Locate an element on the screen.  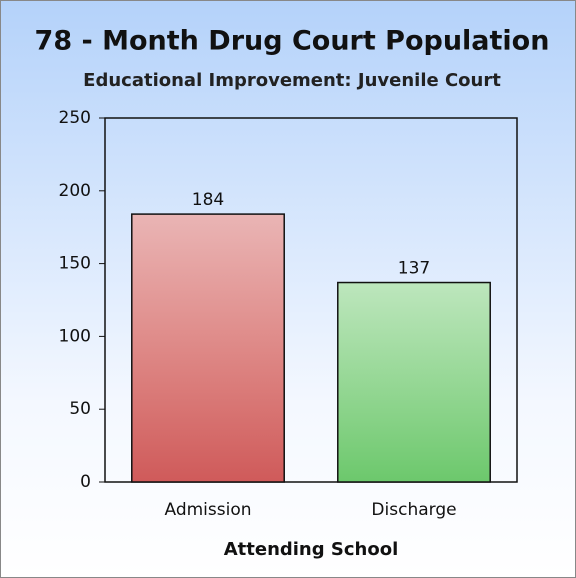
y-tick-label: 150 is located at coordinates (75, 264).